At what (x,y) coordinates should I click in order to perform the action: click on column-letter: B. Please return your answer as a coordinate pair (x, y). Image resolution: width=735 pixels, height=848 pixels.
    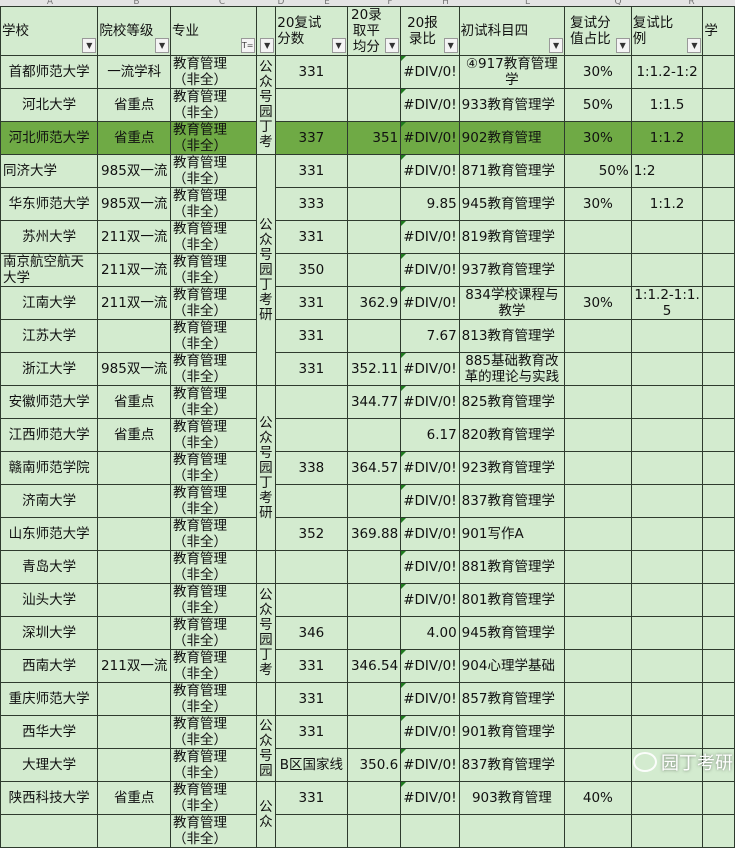
    Looking at the image, I should click on (136, 3).